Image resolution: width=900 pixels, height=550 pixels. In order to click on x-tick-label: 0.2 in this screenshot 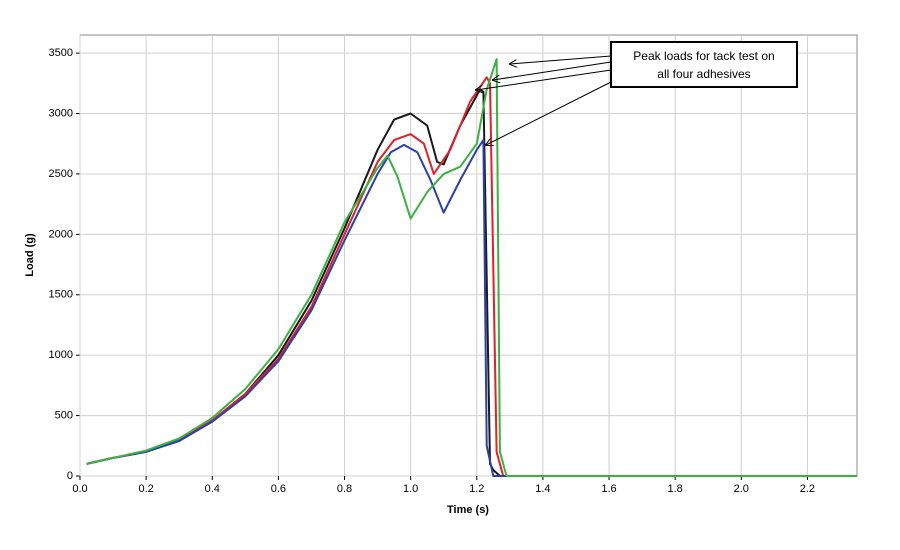, I will do `click(145, 489)`.